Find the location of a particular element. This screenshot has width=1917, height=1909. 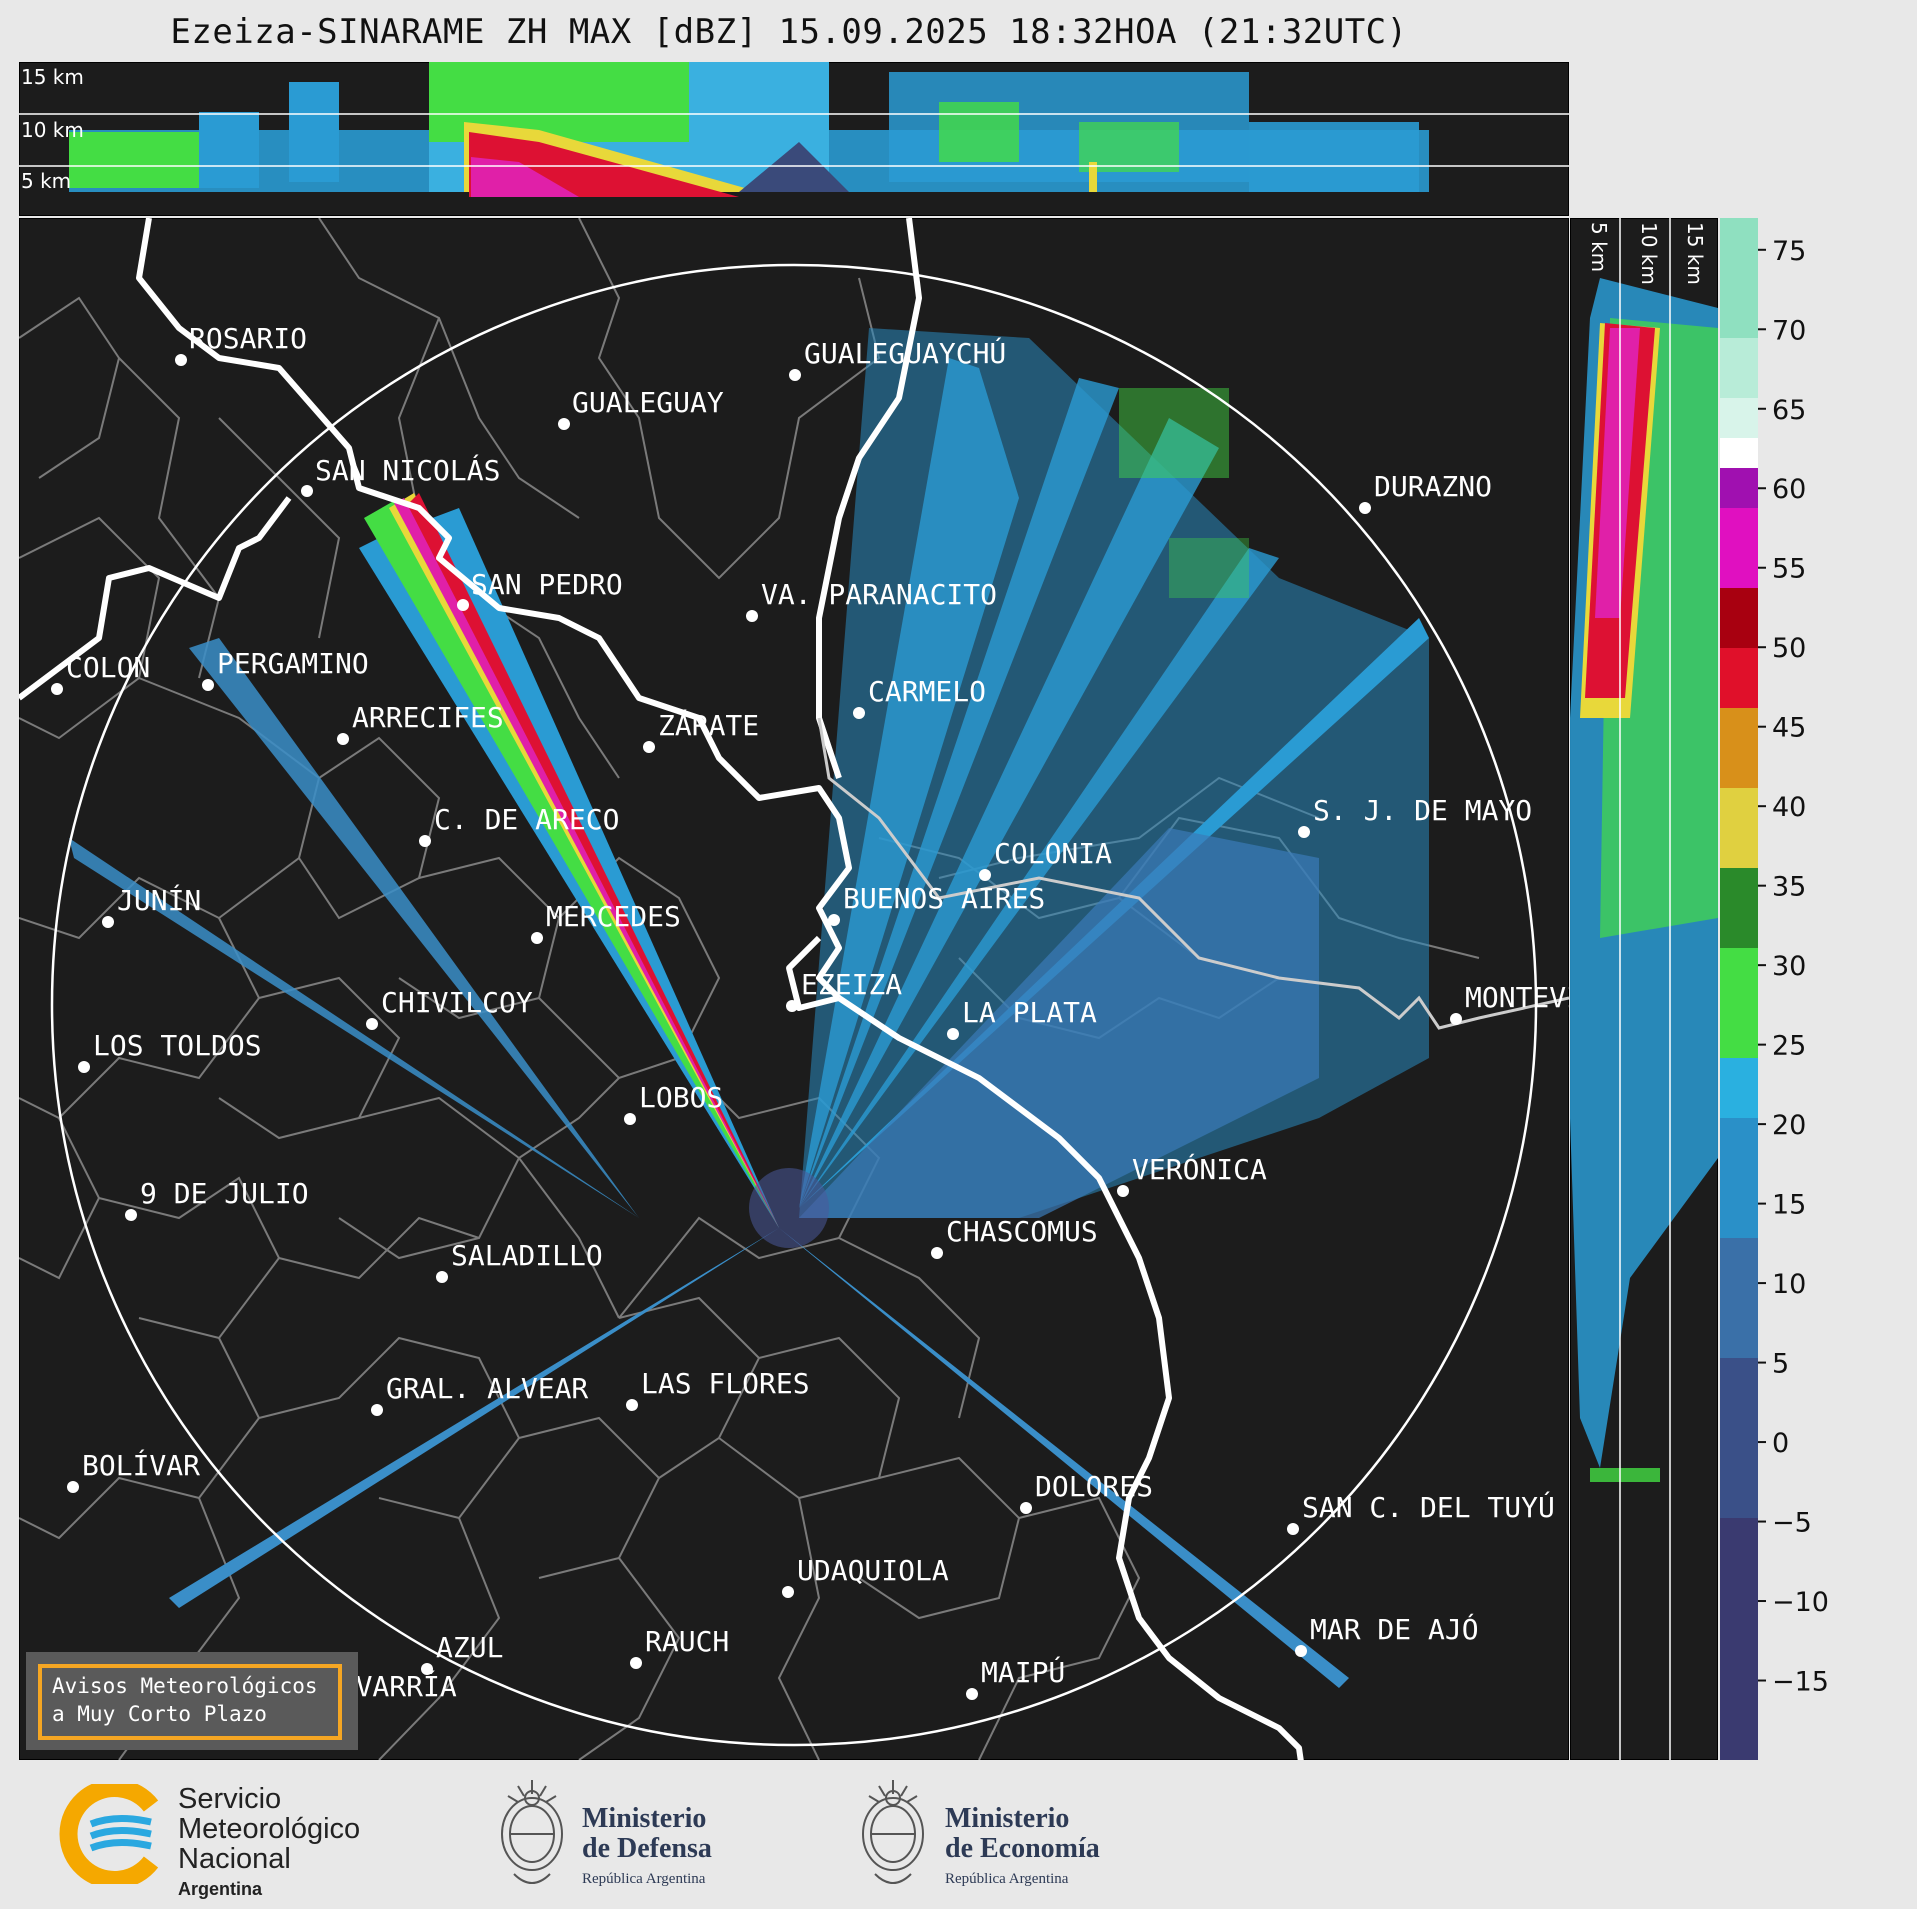

defensa-line-3: República Argentina is located at coordinates (644, 1879).